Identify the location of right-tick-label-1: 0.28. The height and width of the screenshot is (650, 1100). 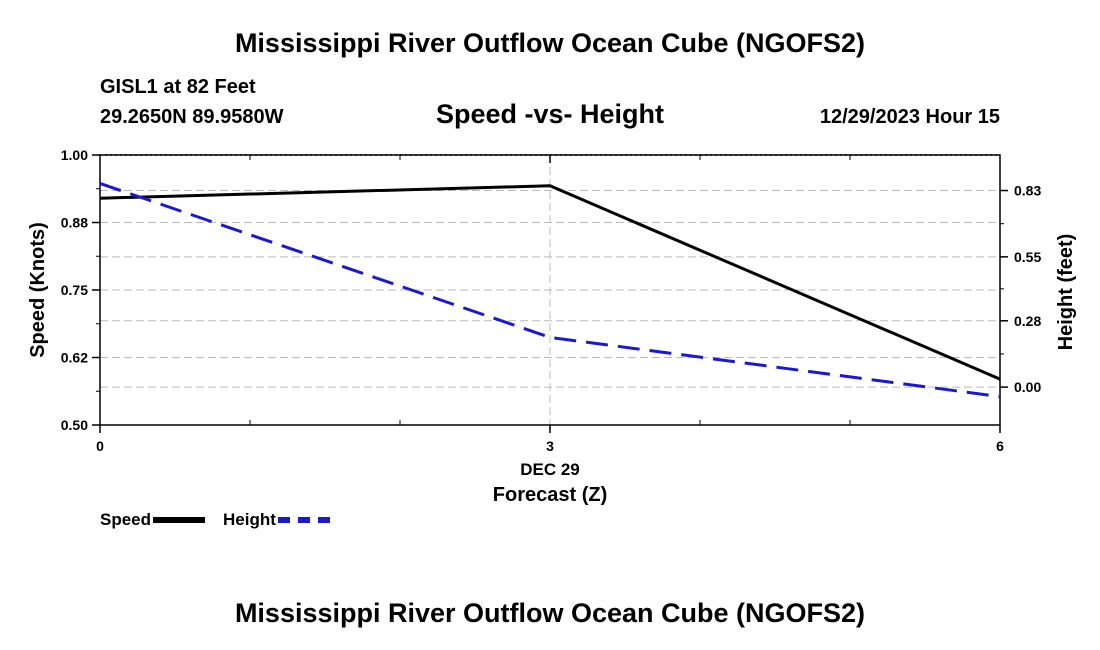
(1027, 321).